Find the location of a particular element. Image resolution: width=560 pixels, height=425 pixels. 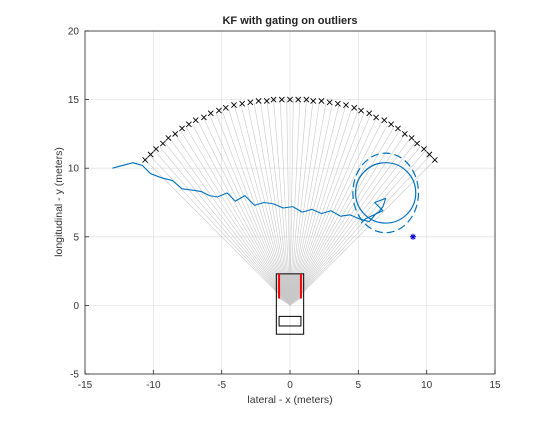

y-tick-label: -5 is located at coordinates (74, 375).